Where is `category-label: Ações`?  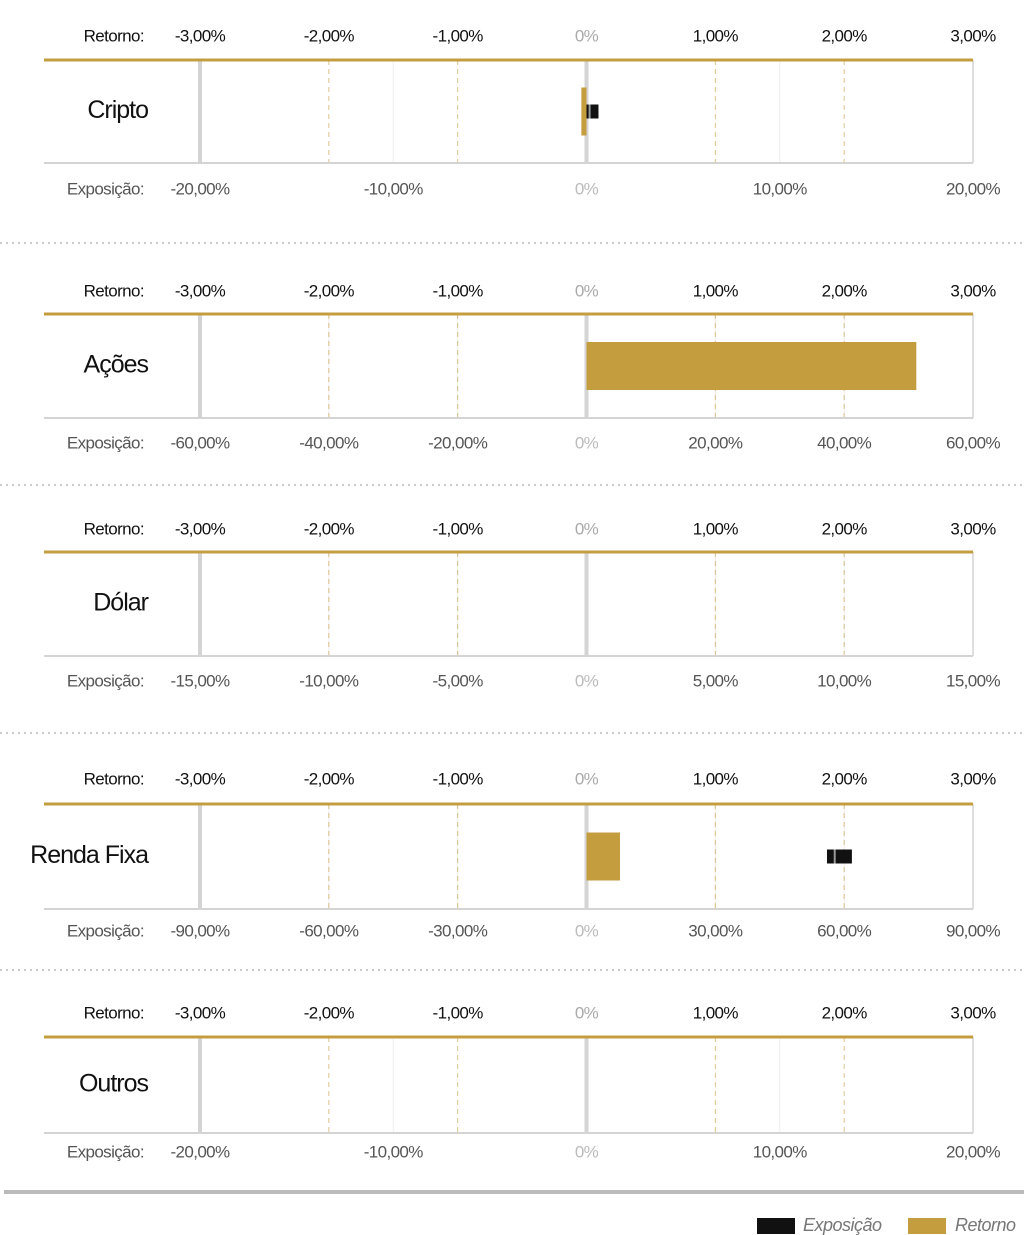 category-label: Ações is located at coordinates (116, 365).